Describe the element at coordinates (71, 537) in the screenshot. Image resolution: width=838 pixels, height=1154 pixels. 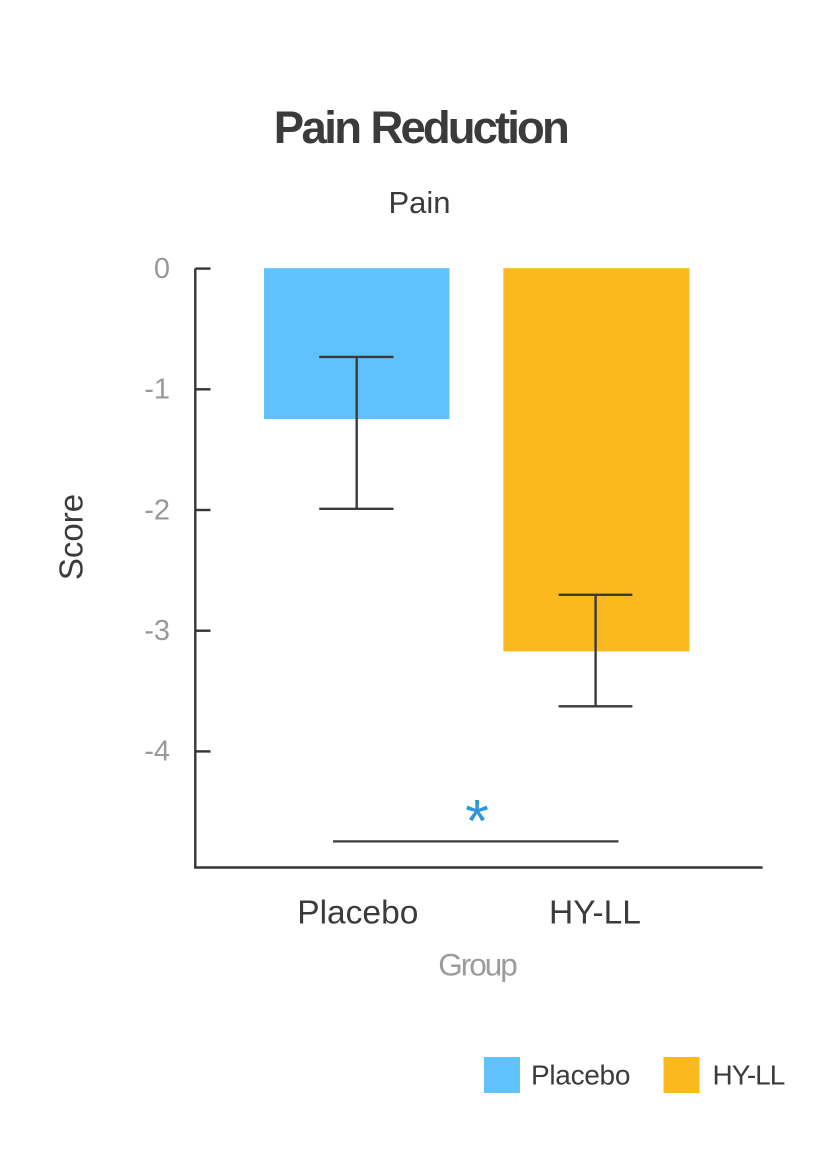
I see `svg-text: Score` at that location.